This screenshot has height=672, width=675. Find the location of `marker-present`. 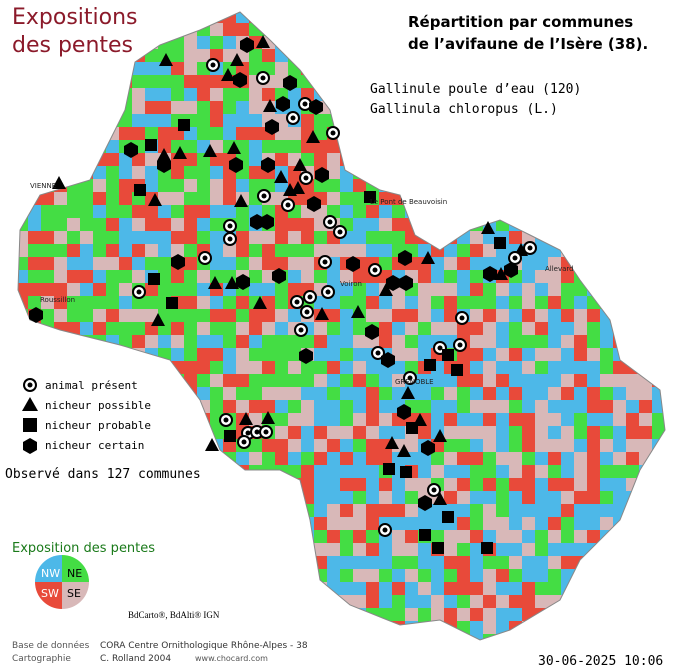

marker-present is located at coordinates (410, 378).